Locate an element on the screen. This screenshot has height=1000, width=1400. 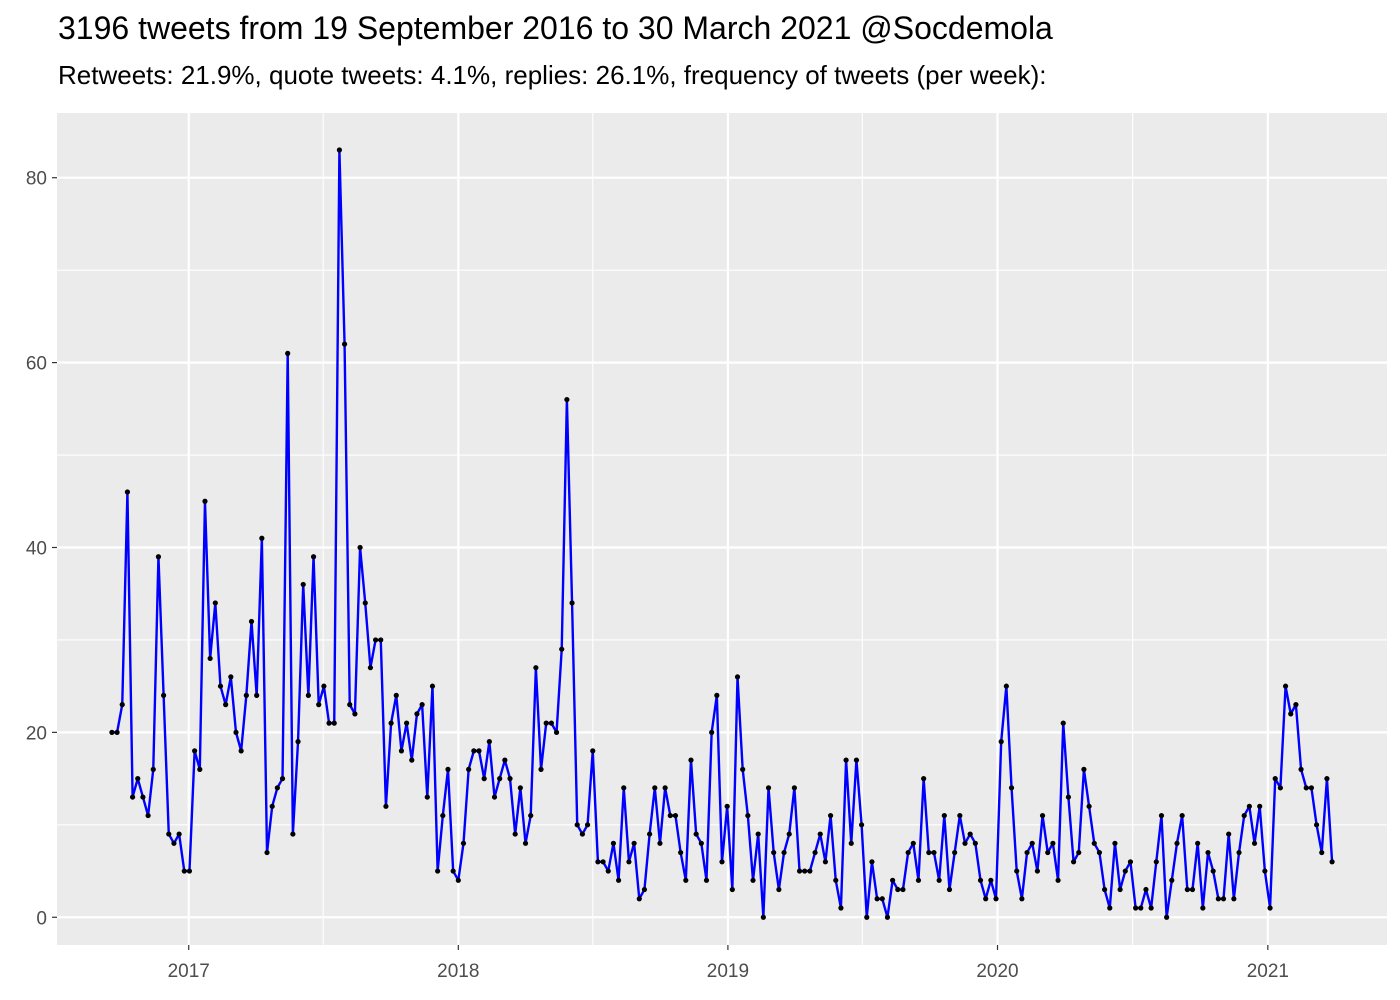
y-tick-label: 60 is located at coordinates (36, 364).